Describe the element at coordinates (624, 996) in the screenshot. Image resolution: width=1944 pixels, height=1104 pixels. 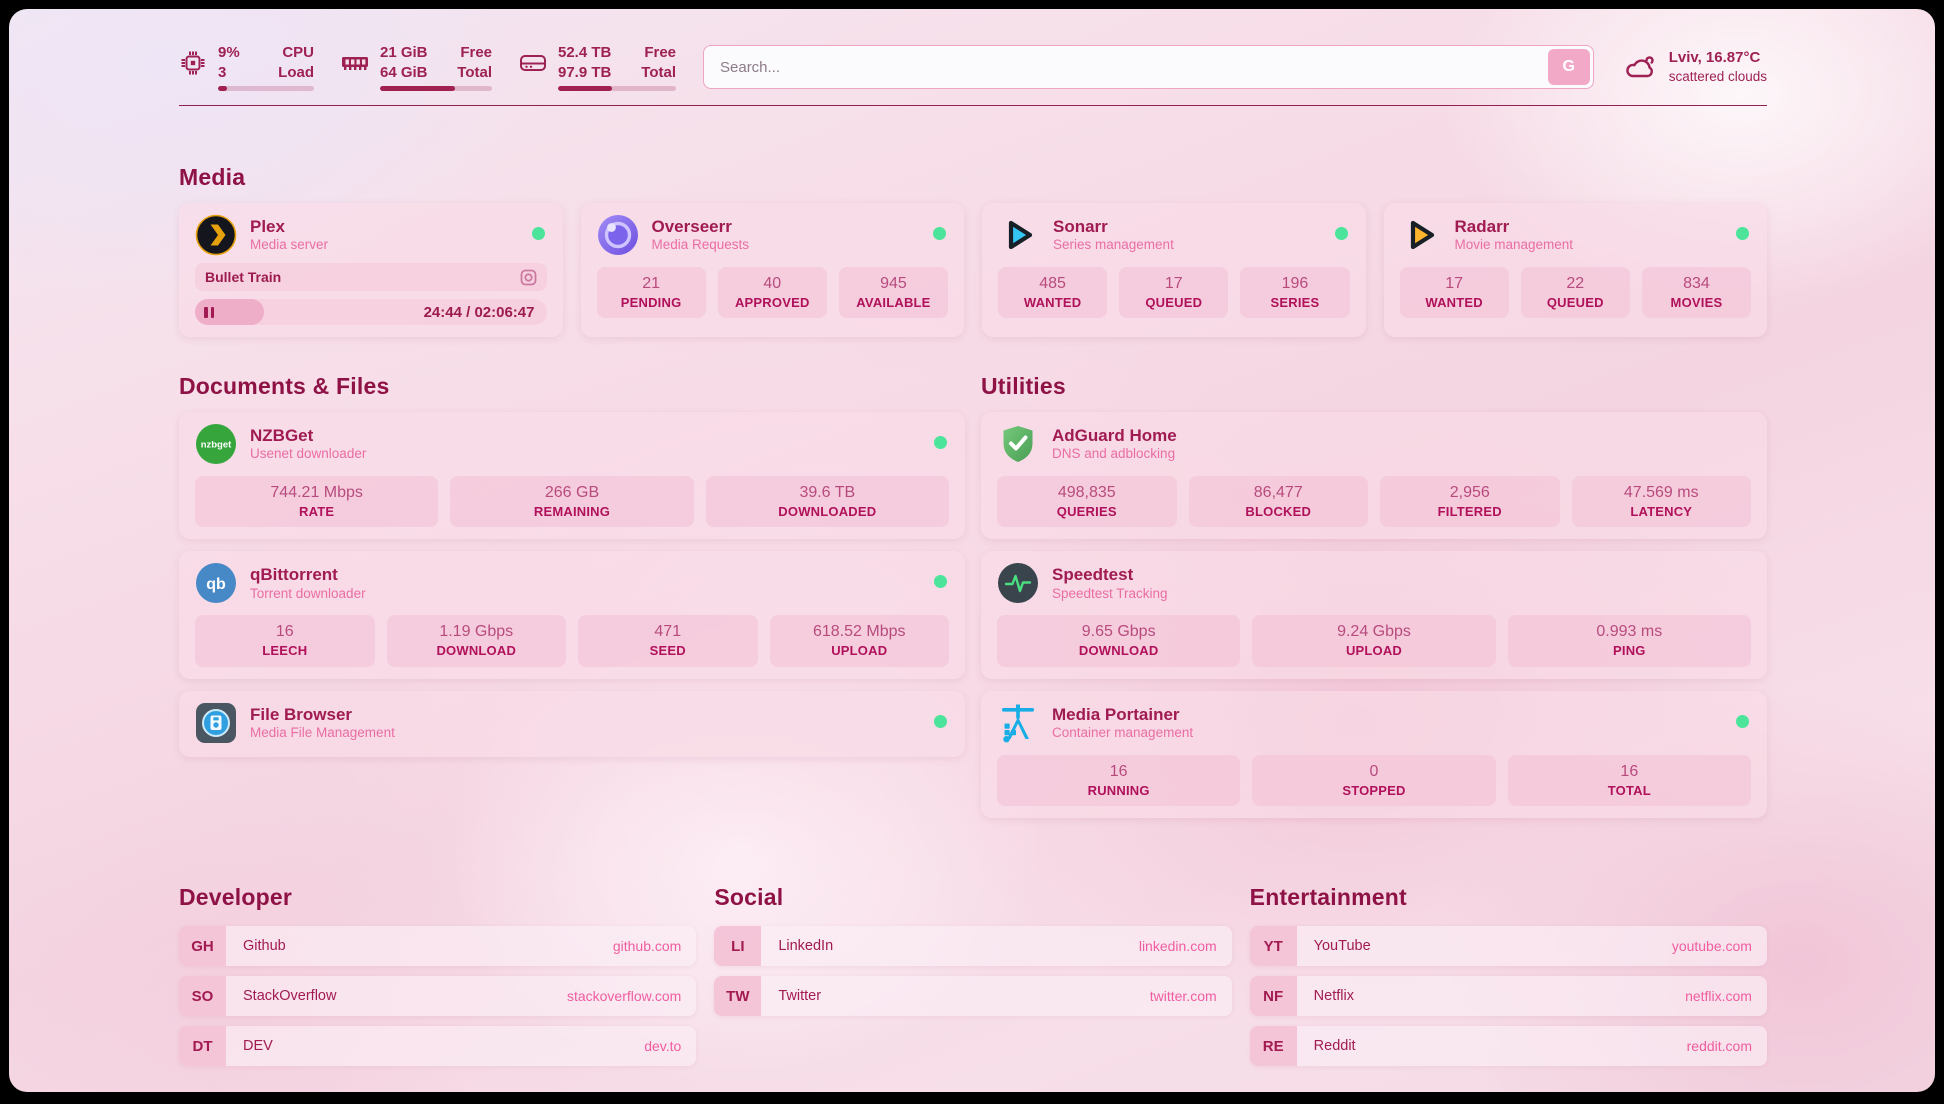
I see `bookmark-url: stackoverflow.com` at that location.